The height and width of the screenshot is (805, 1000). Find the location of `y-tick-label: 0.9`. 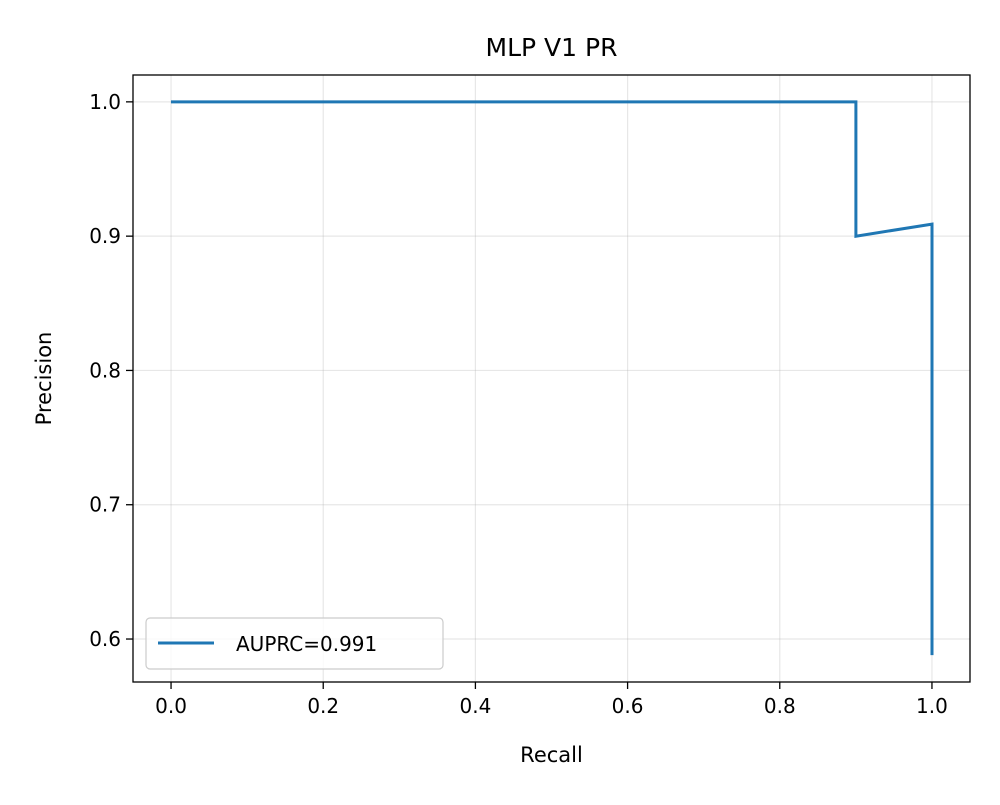

y-tick-label: 0.9 is located at coordinates (105, 236).